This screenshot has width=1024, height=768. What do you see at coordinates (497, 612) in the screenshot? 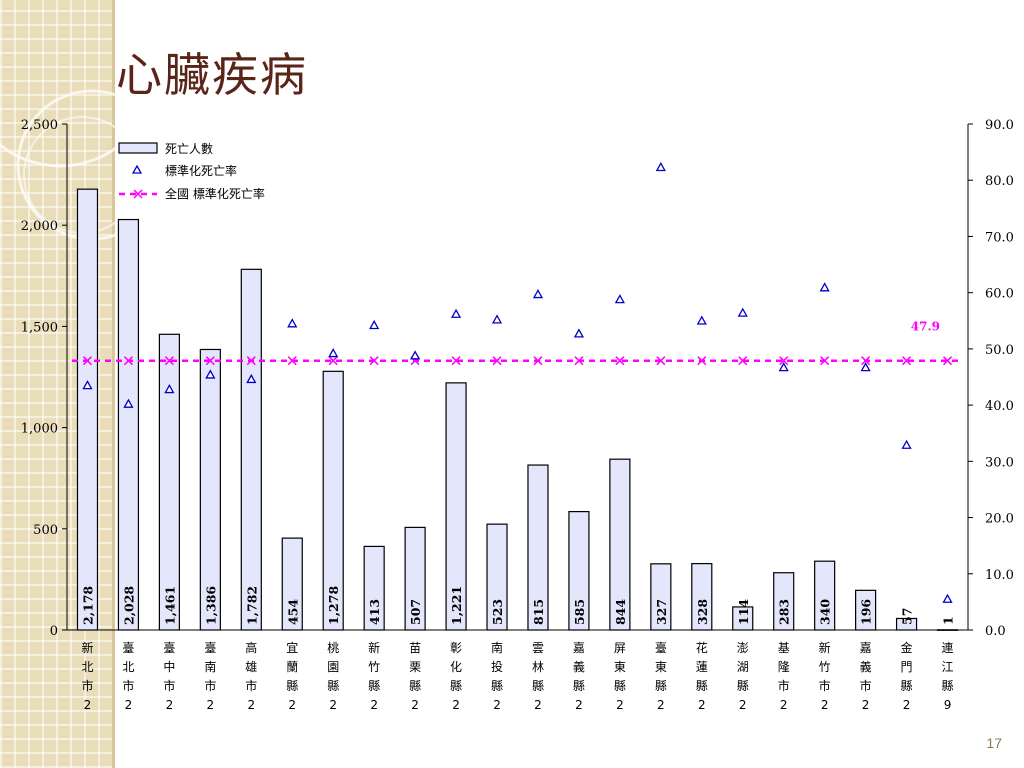
I see `bar-value-label: 523` at bounding box center [497, 612].